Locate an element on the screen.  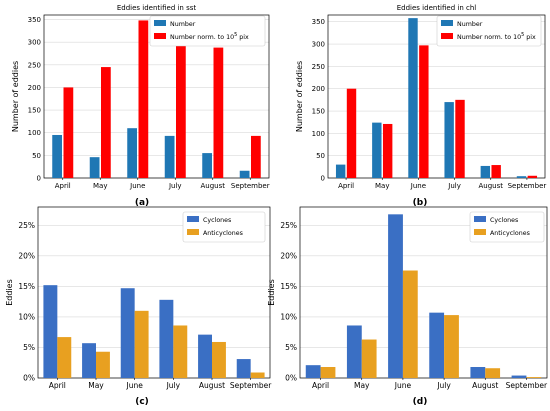
bar-september-anticyclones is located at coordinates (534, 377).